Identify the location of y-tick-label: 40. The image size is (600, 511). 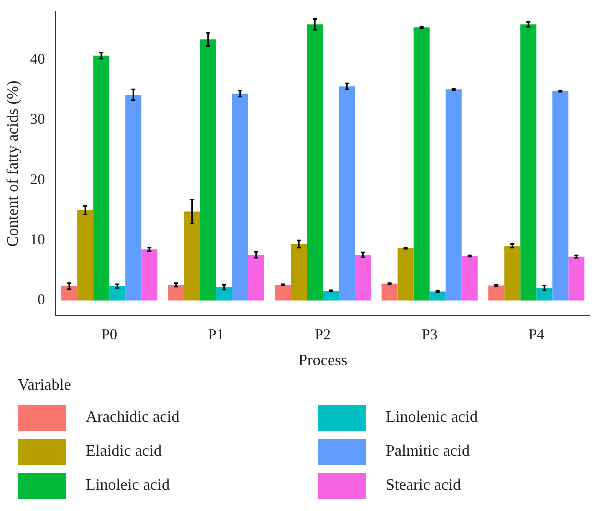
(38, 60).